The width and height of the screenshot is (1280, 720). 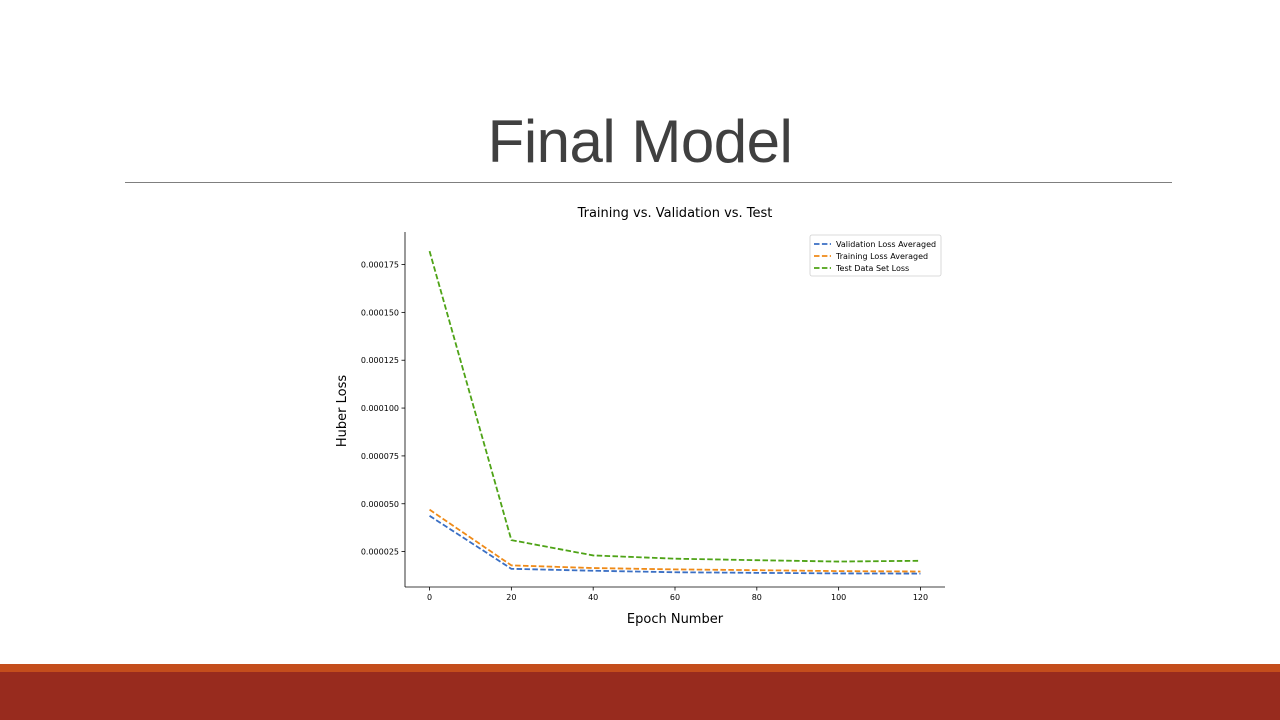 I want to click on y-tick-label: 0.000075, so click(x=380, y=456).